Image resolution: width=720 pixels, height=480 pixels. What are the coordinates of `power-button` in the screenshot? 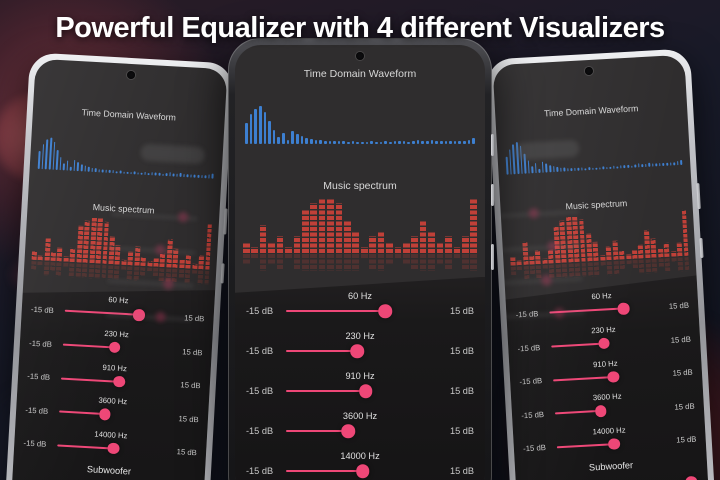 It's located at (701, 248).